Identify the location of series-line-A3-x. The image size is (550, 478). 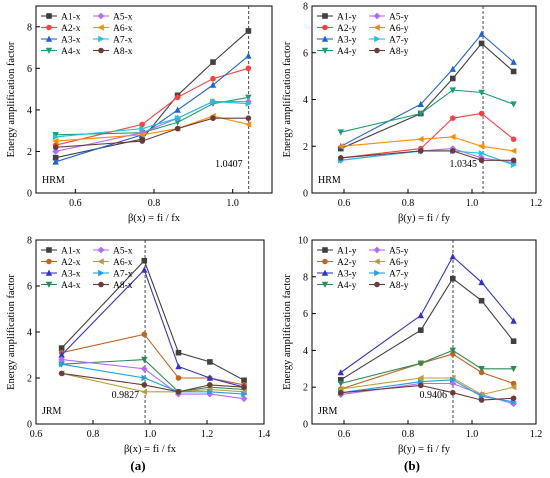
(153, 328).